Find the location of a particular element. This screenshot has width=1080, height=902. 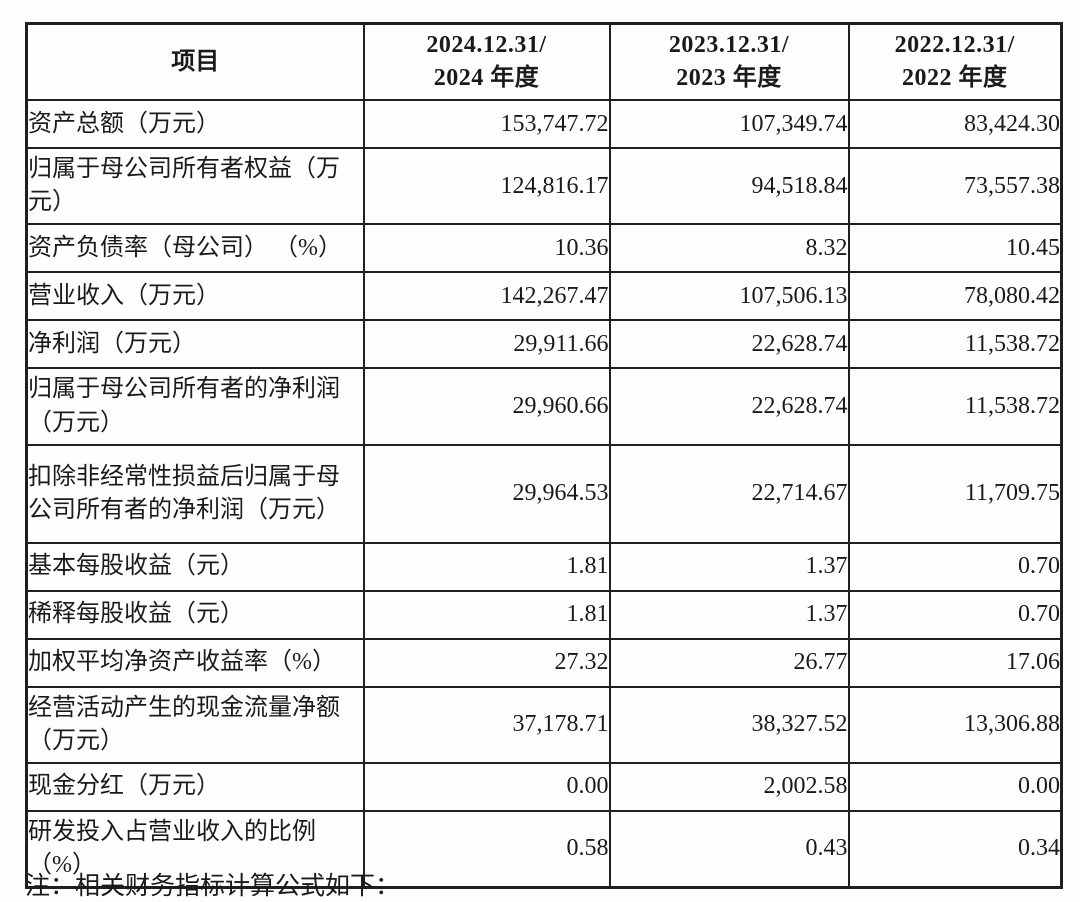

value-2022: 78,080.42 is located at coordinates (955, 296).